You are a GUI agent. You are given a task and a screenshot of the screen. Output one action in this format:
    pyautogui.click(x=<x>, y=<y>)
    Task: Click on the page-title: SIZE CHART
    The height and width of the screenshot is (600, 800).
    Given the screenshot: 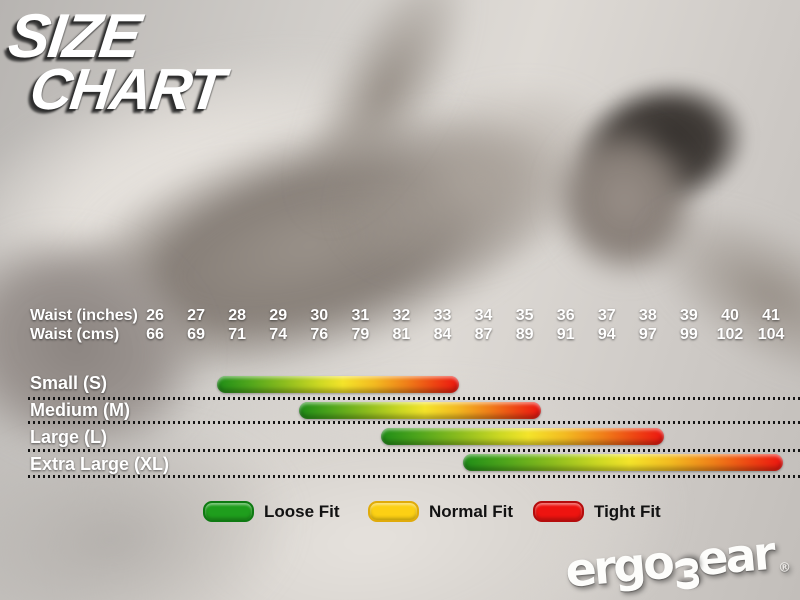 What is the action you would take?
    pyautogui.click(x=116, y=62)
    